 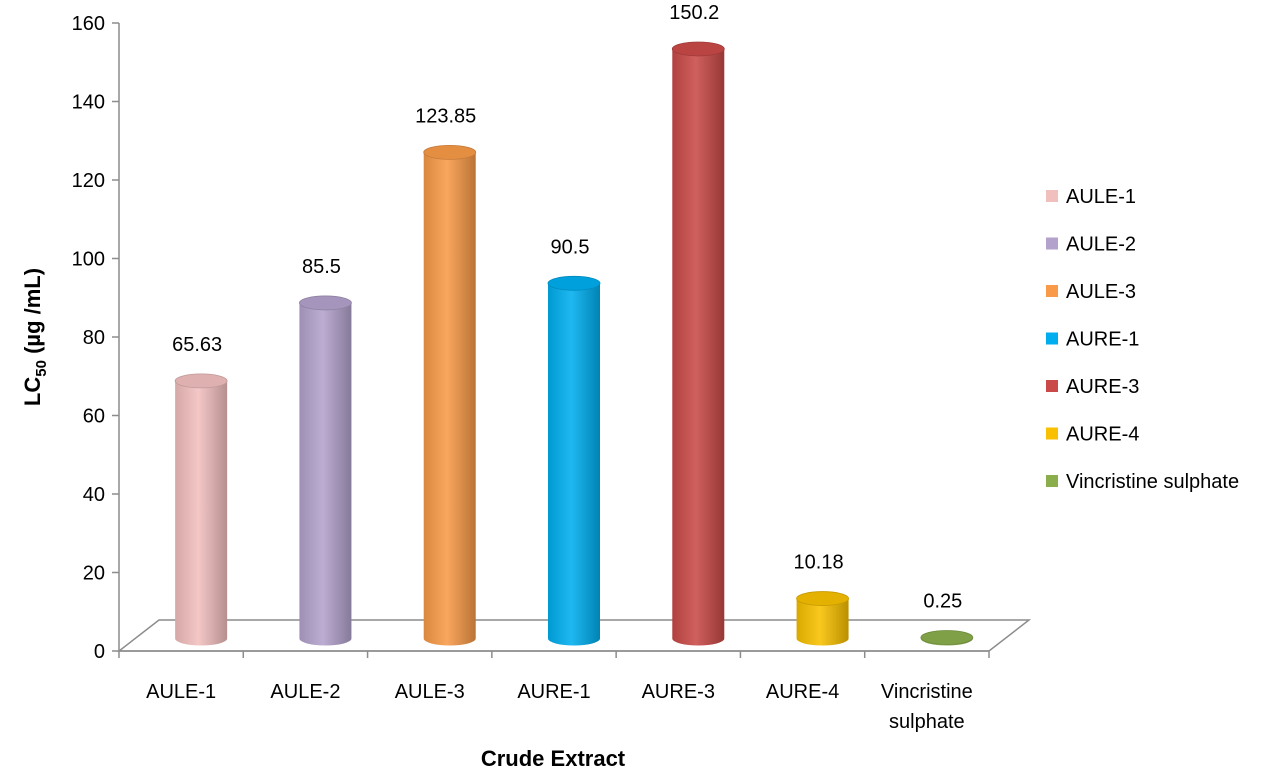 What do you see at coordinates (88, 24) in the screenshot?
I see `y-tick-label: 160` at bounding box center [88, 24].